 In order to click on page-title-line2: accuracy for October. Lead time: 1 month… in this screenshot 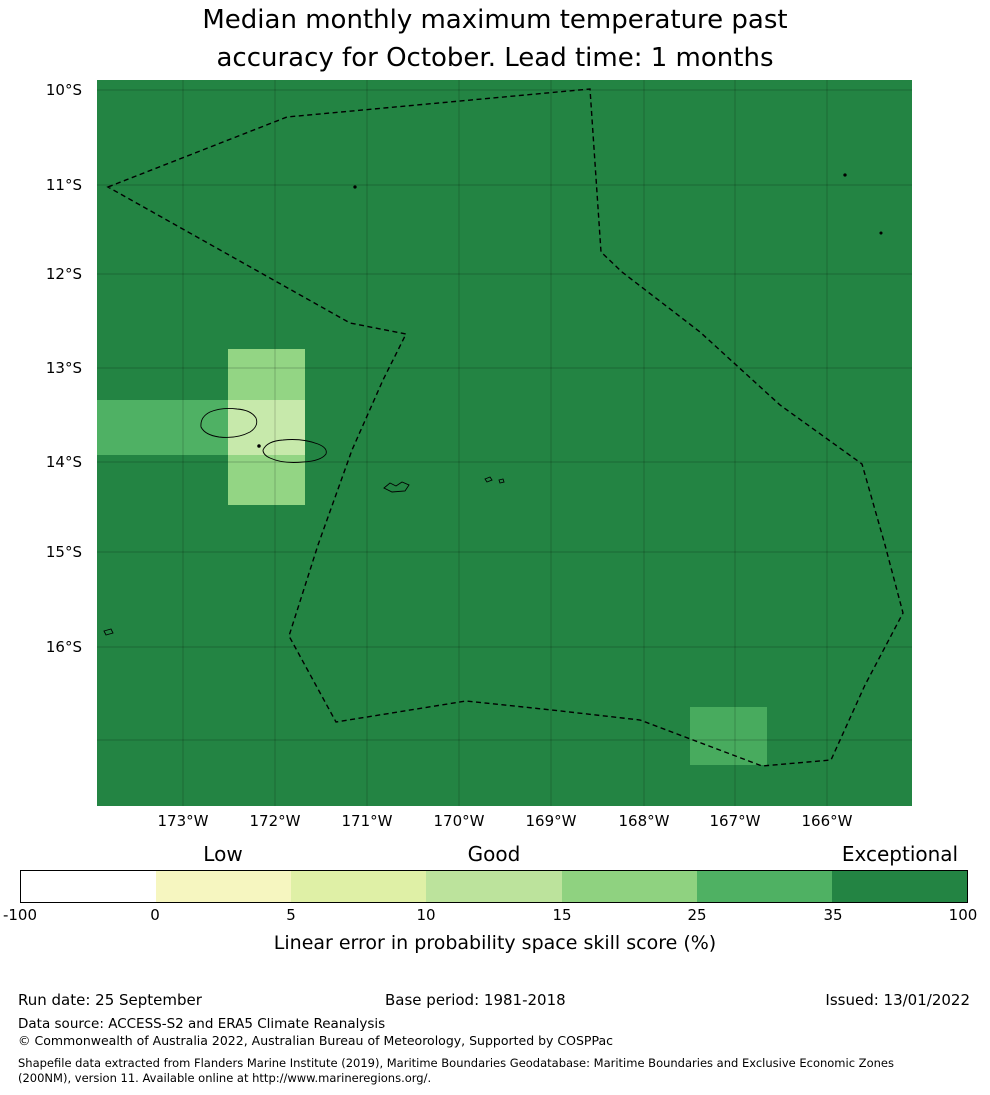, I will do `click(495, 58)`.